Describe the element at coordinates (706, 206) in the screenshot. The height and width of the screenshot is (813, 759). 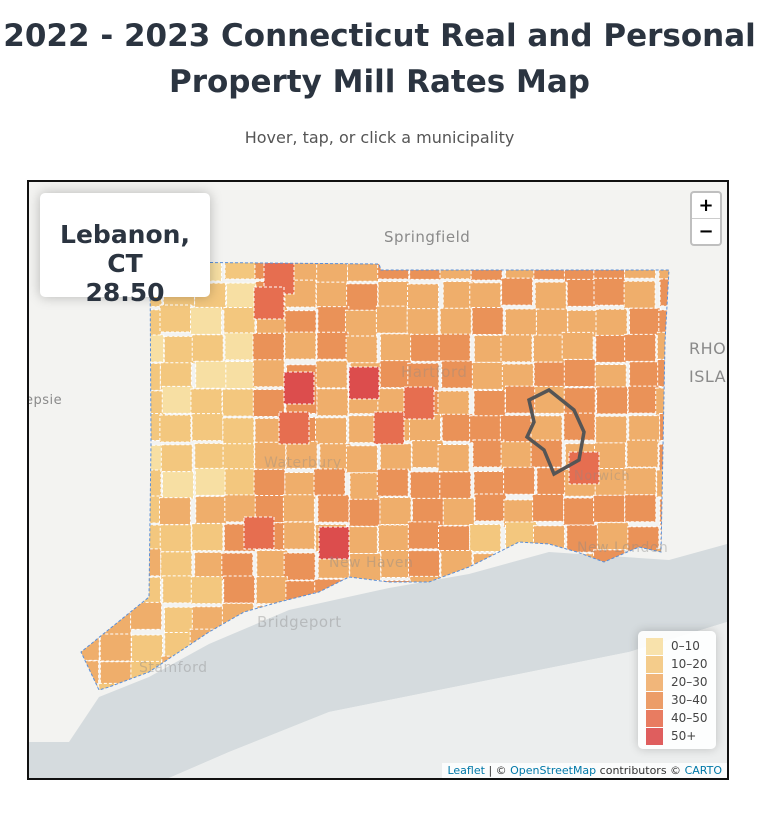
I see `zoom-in: +` at that location.